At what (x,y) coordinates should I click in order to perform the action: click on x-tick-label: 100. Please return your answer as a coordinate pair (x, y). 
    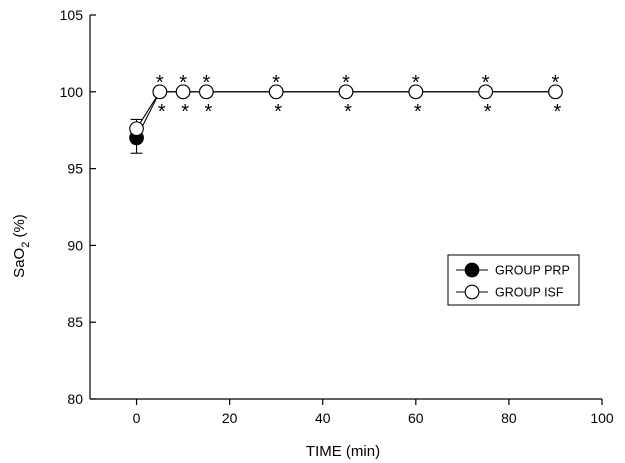
    Looking at the image, I should click on (602, 418).